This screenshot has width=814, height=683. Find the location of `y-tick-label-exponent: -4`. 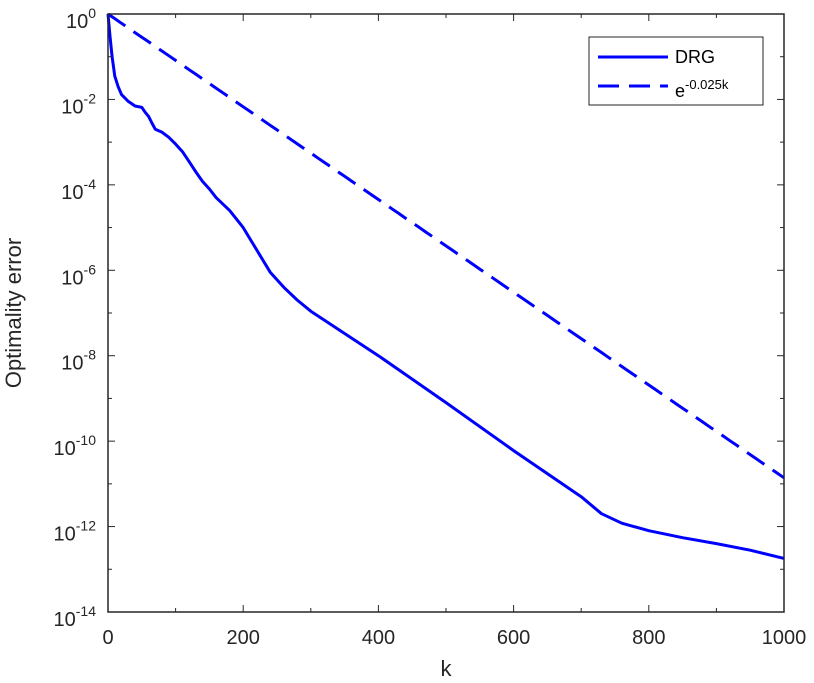

y-tick-label-exponent: -4 is located at coordinates (90, 184).